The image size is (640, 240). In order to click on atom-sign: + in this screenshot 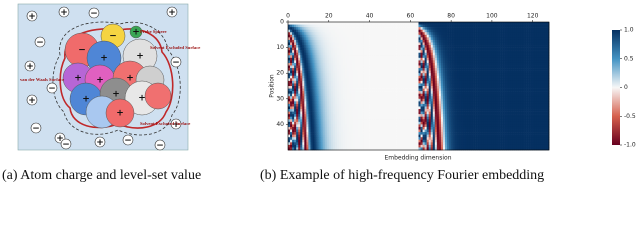, I will do `click(120, 114)`.